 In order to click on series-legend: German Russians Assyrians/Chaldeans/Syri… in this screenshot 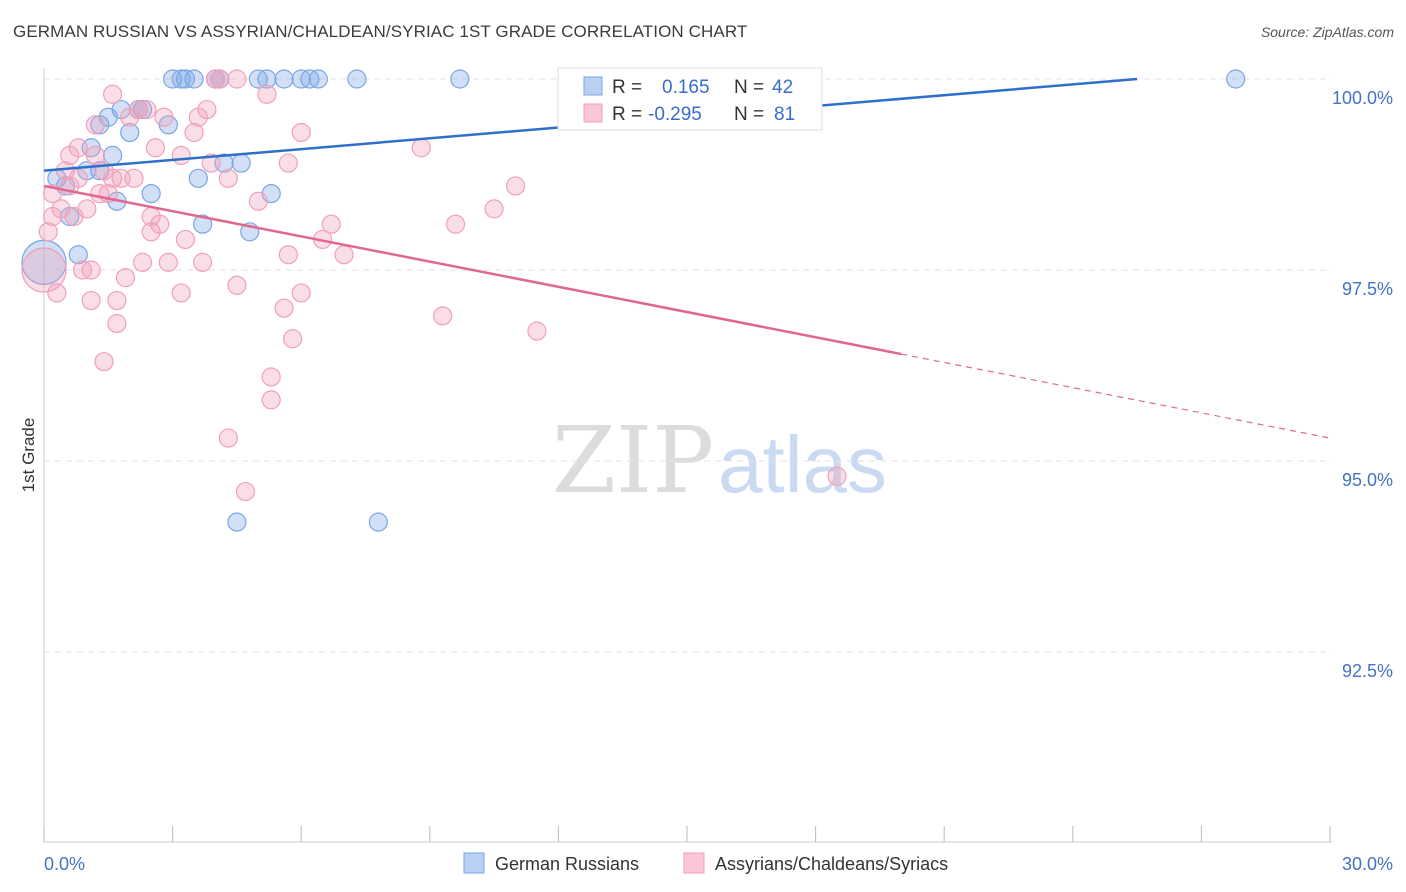, I will do `click(705, 863)`.